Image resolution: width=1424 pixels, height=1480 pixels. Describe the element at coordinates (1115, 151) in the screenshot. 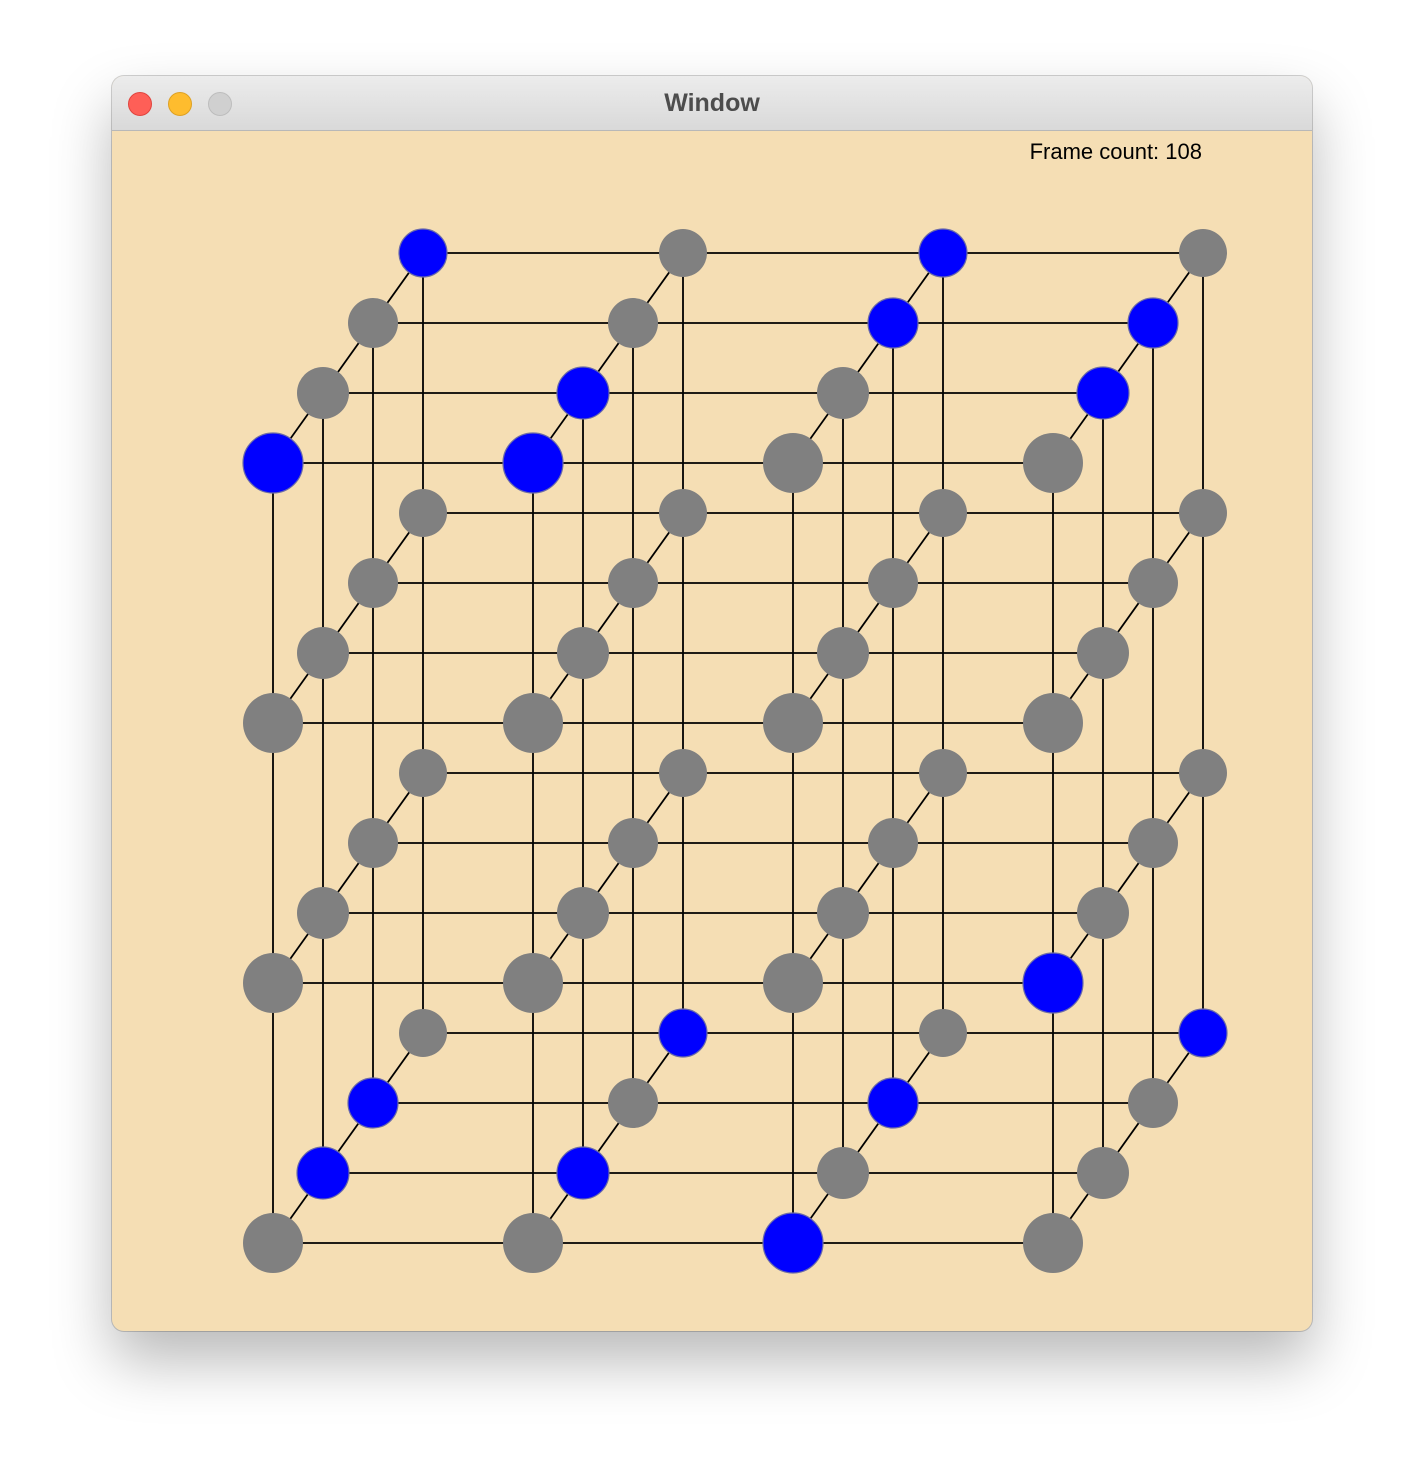

I see `frame-count-label: Frame count: 108` at that location.